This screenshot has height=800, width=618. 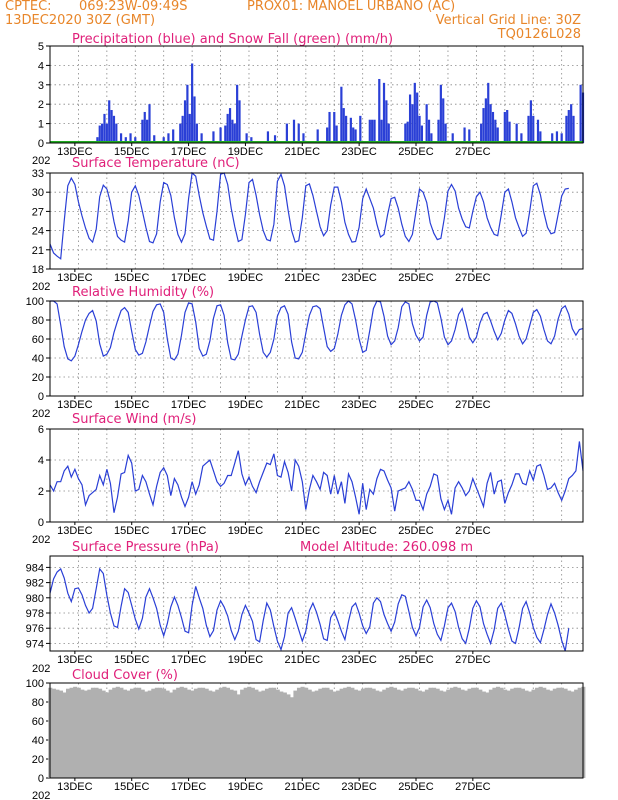 What do you see at coordinates (41, 66) in the screenshot?
I see `y-tick-label: 4` at bounding box center [41, 66].